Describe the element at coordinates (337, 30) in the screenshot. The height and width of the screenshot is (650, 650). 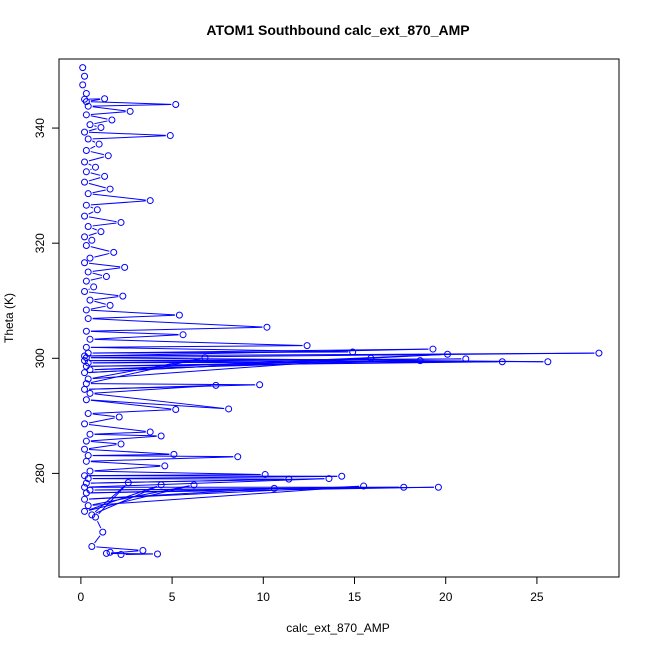
I see `chart-title: ATOM1 Southbound calc_ext_870_AMP` at that location.